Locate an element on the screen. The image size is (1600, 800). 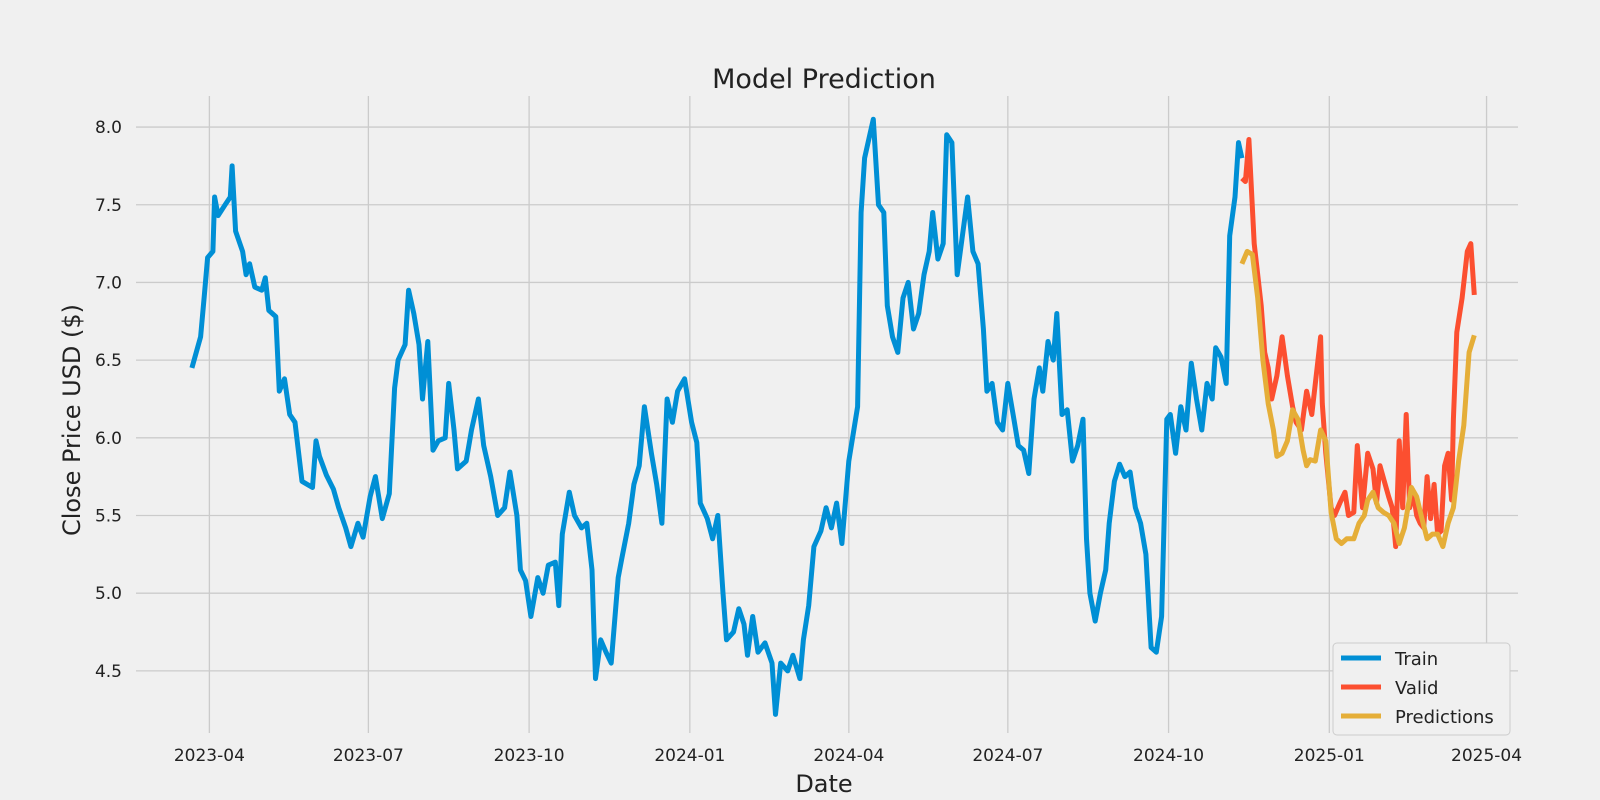
legend: Train Valid Predictions is located at coordinates (1421, 689).